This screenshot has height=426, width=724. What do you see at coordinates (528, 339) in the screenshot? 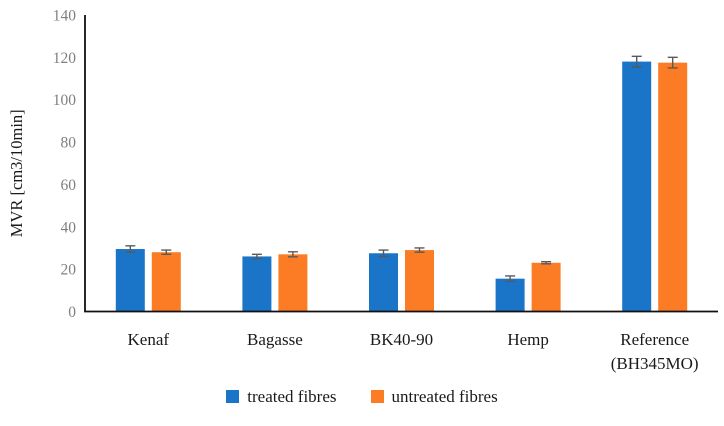
I see `svg-text: Hemp` at bounding box center [528, 339].